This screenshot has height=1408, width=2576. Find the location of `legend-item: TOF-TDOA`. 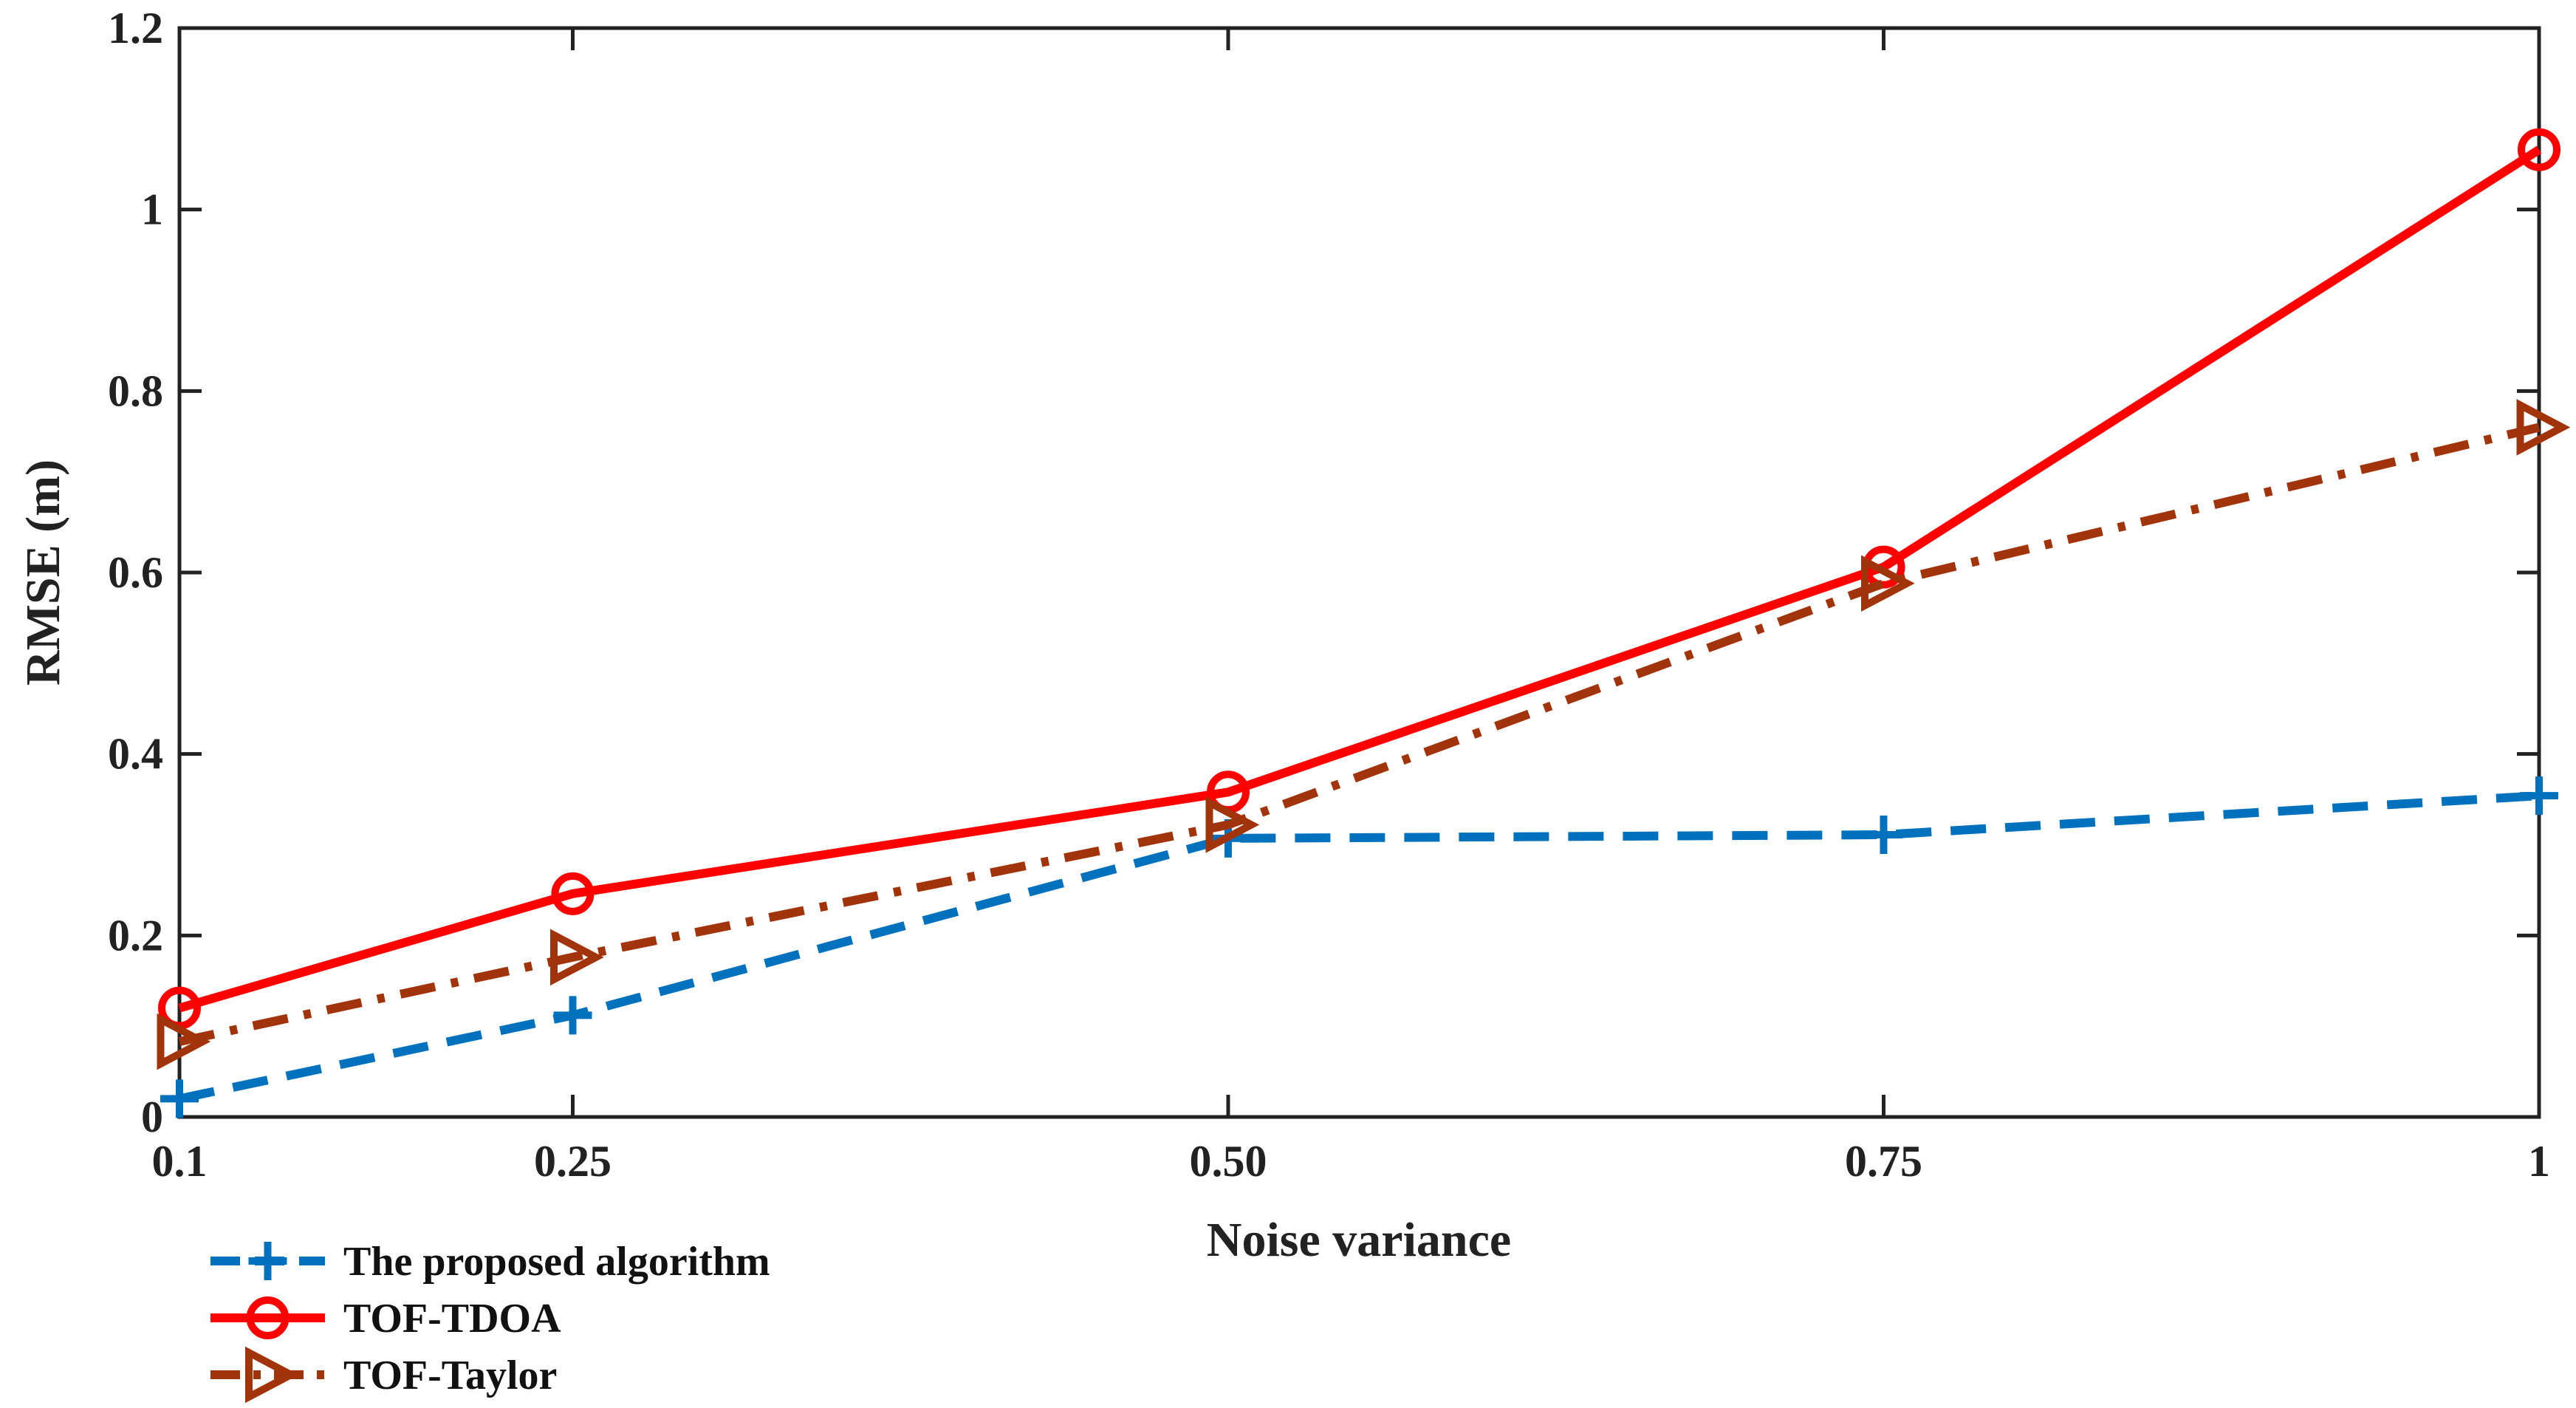

legend-item: TOF-TDOA is located at coordinates (385, 1319).